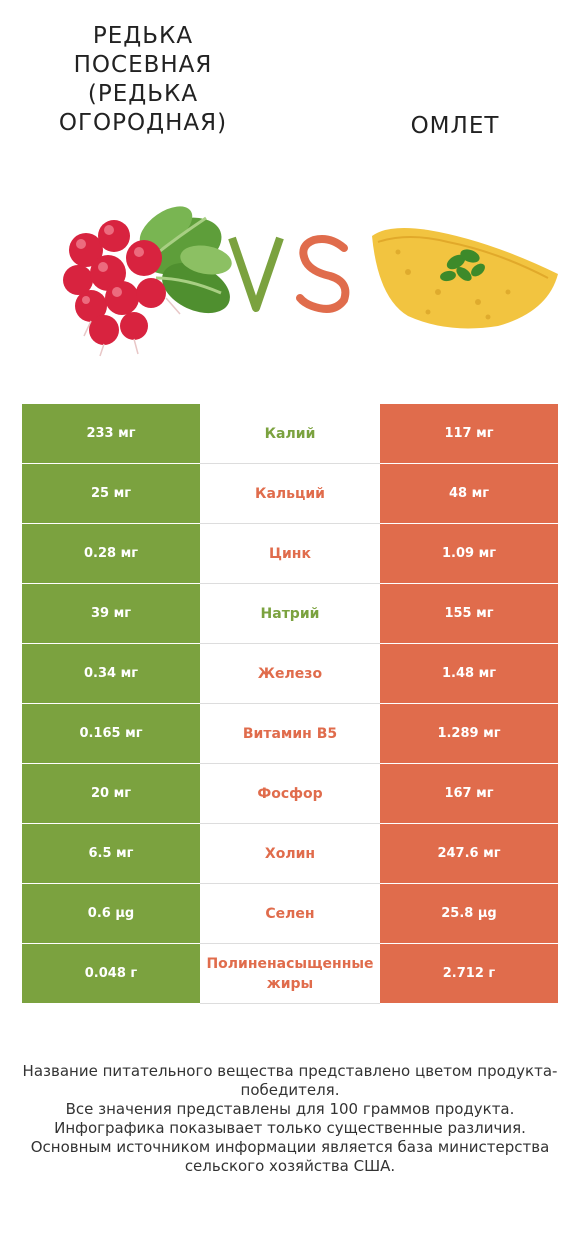 The image size is (580, 1234). I want to click on table-row: 6.5 мг Холин 247.6 мг, so click(290, 854).